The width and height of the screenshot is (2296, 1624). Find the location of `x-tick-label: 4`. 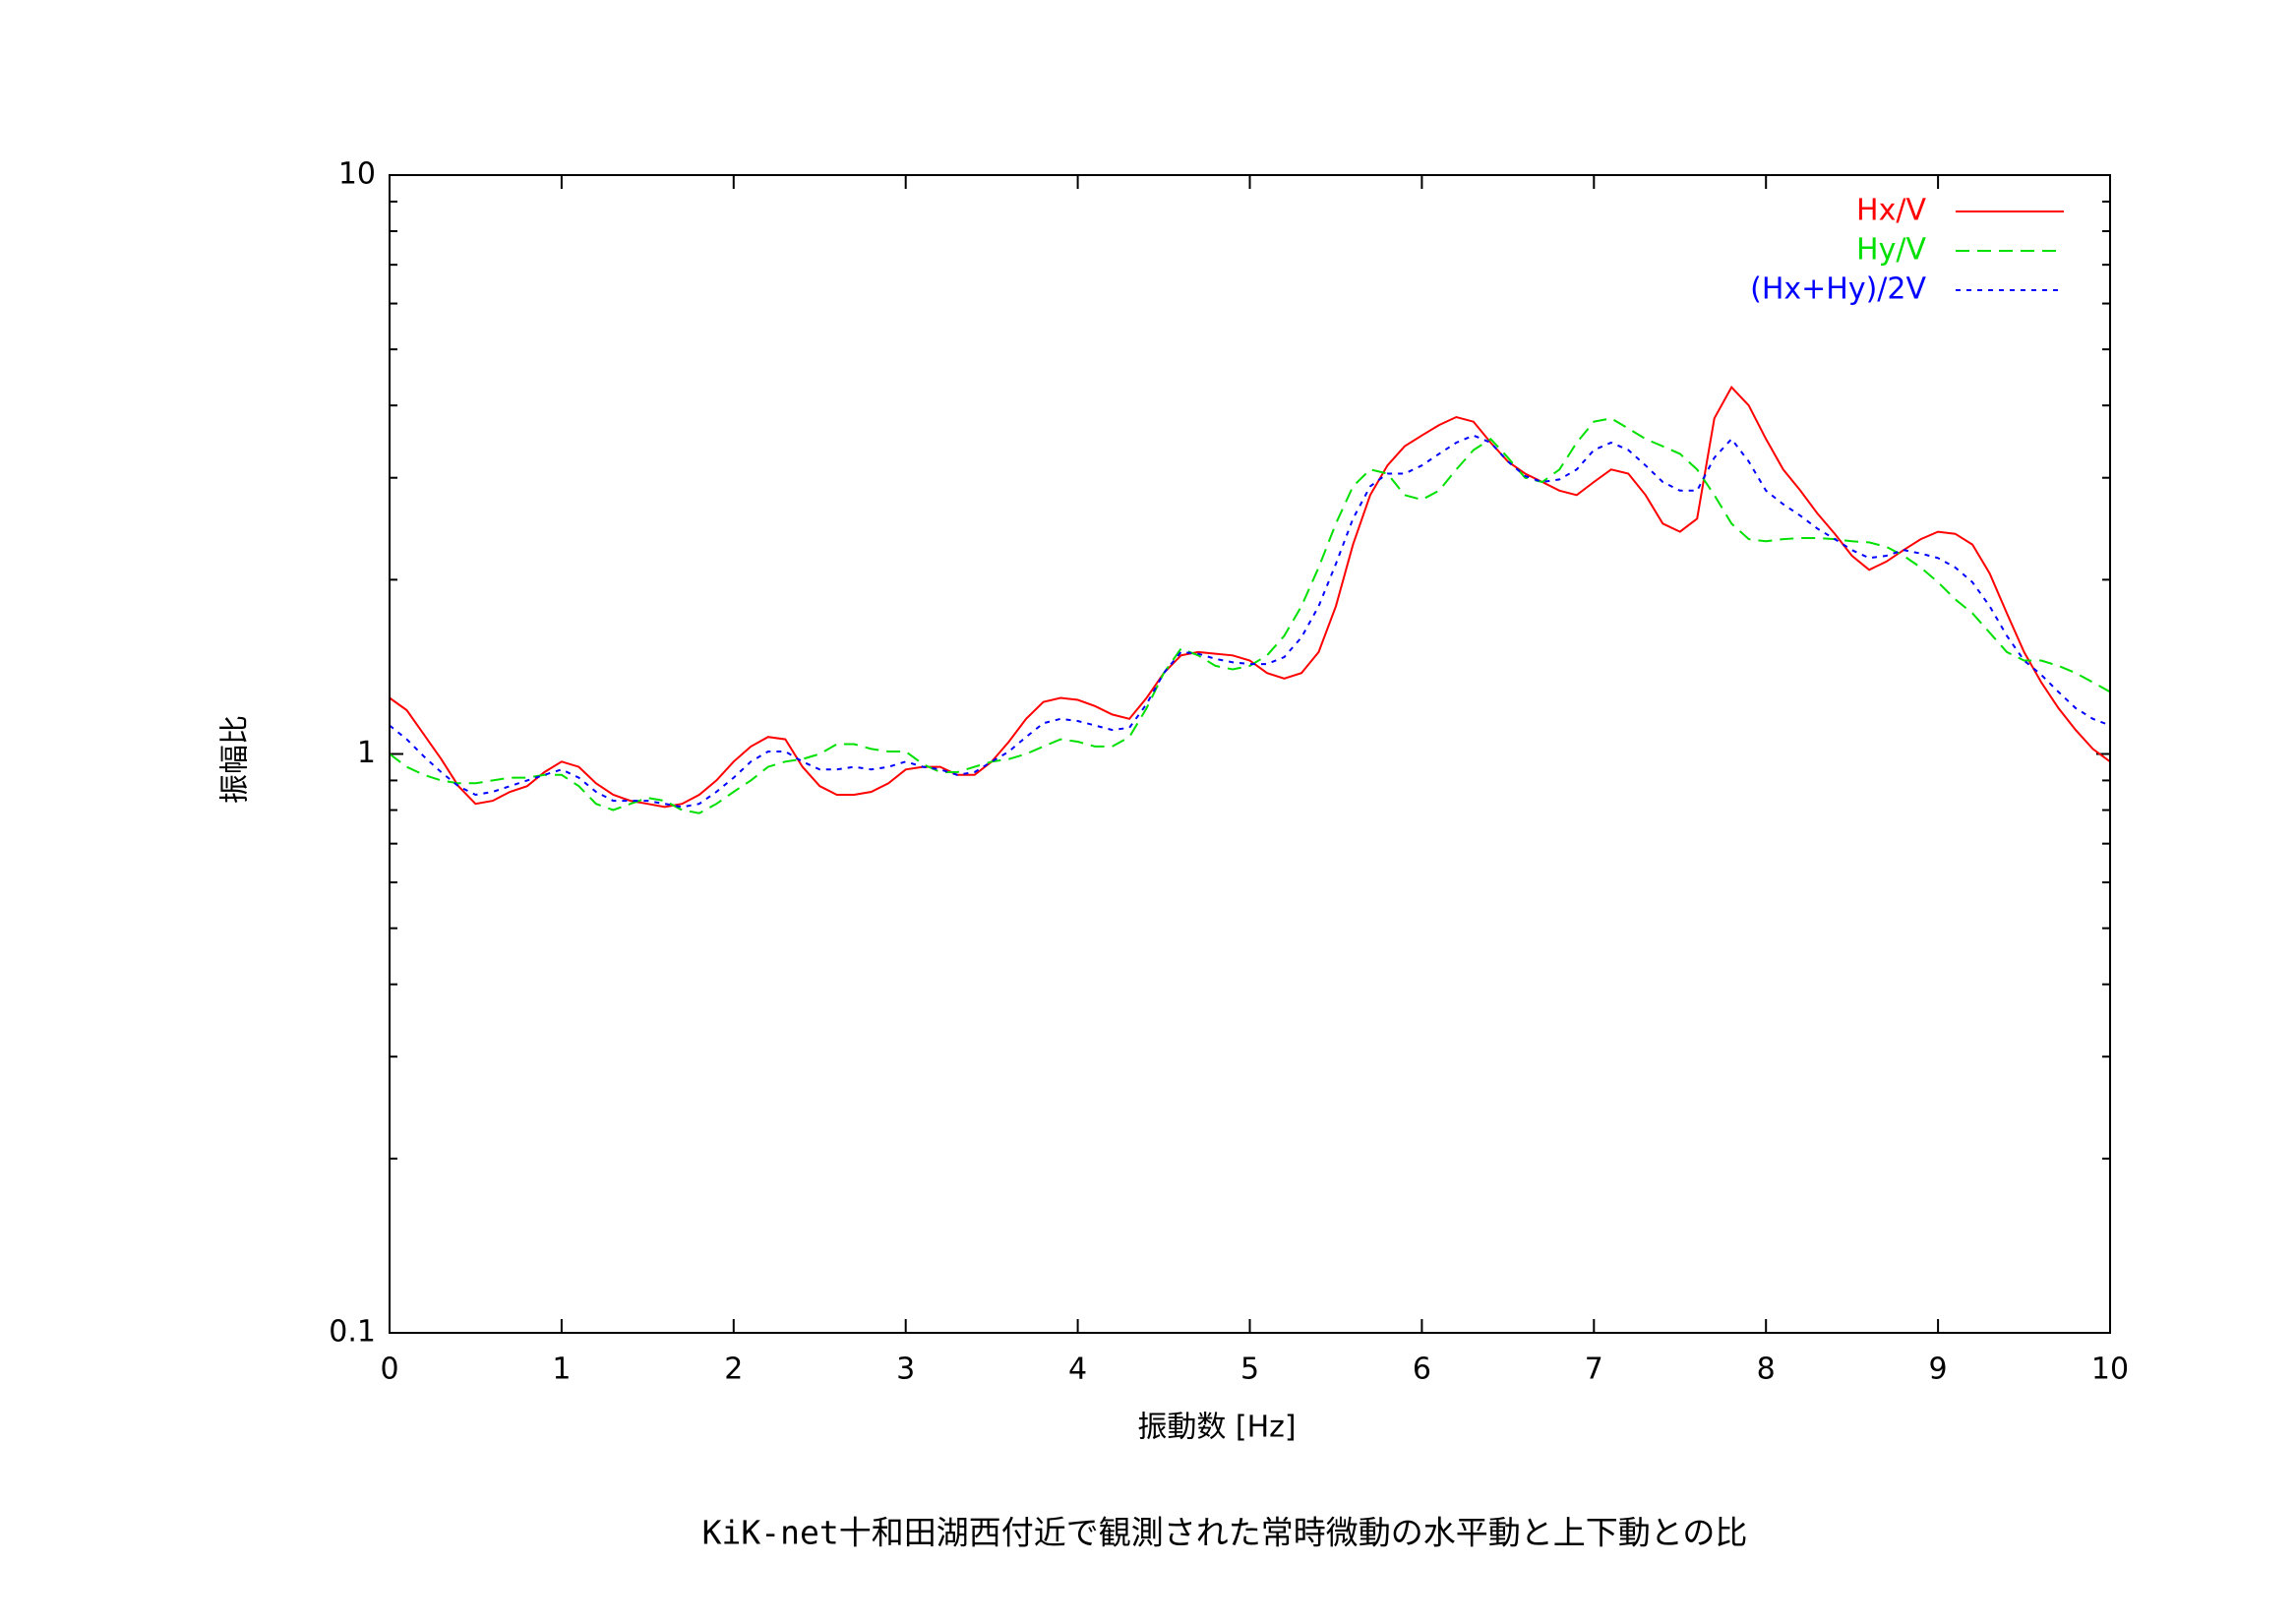

x-tick-label: 4 is located at coordinates (1077, 1370).